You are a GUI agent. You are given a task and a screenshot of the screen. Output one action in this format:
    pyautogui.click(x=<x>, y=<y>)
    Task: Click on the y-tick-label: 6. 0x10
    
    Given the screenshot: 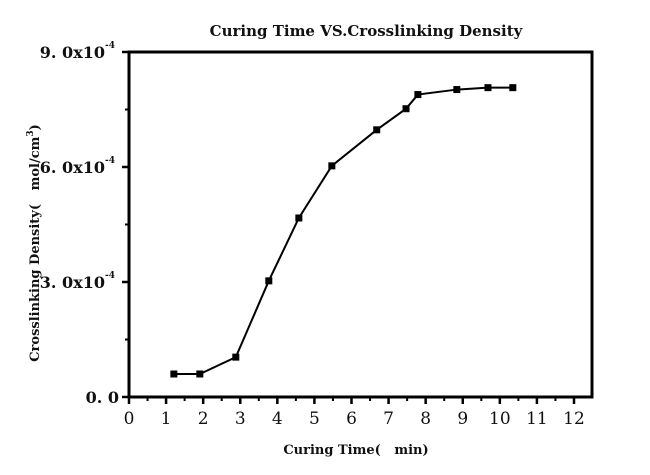 What is the action you would take?
    pyautogui.click(x=72, y=167)
    